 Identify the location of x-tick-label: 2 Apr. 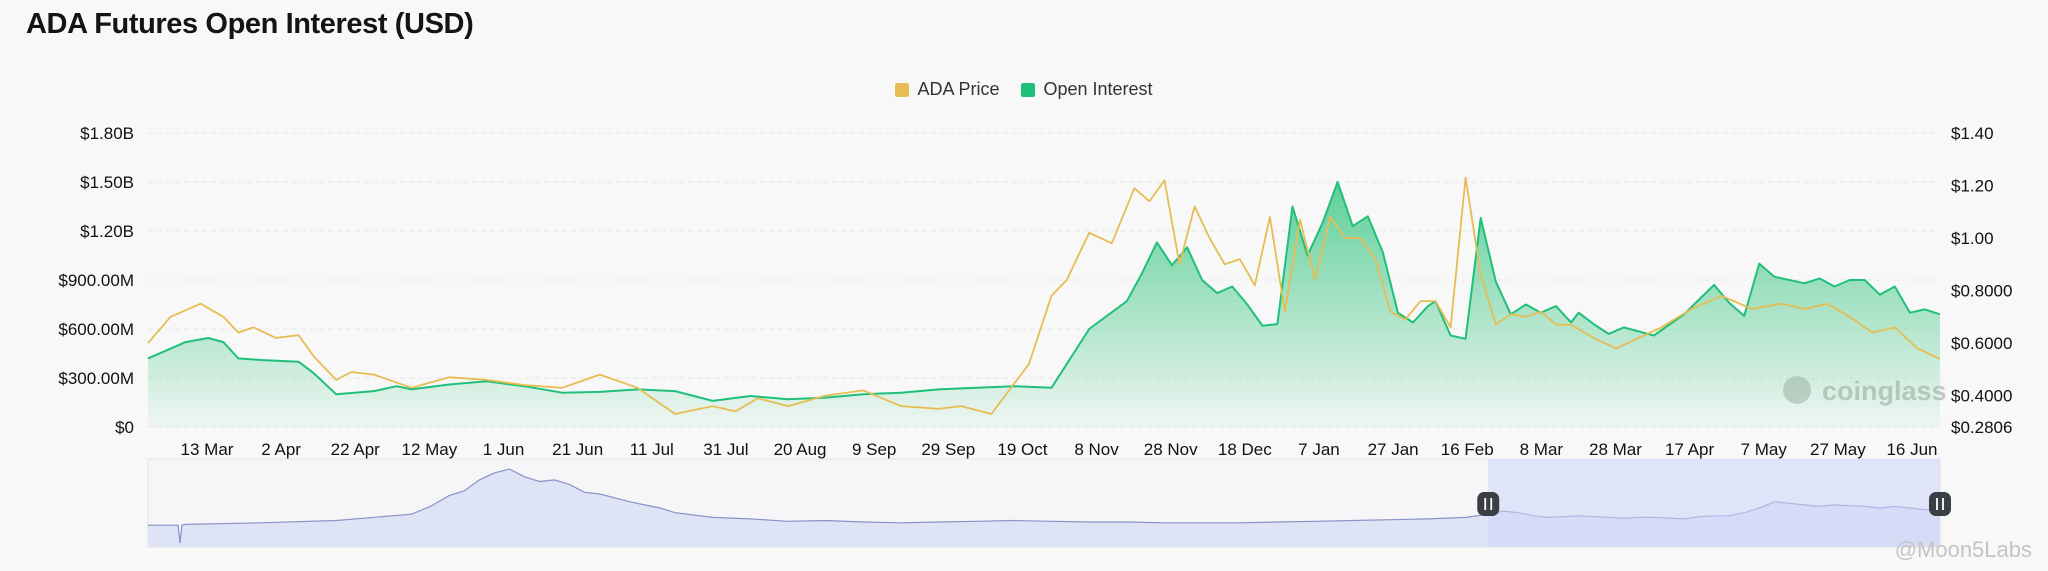
(281, 449).